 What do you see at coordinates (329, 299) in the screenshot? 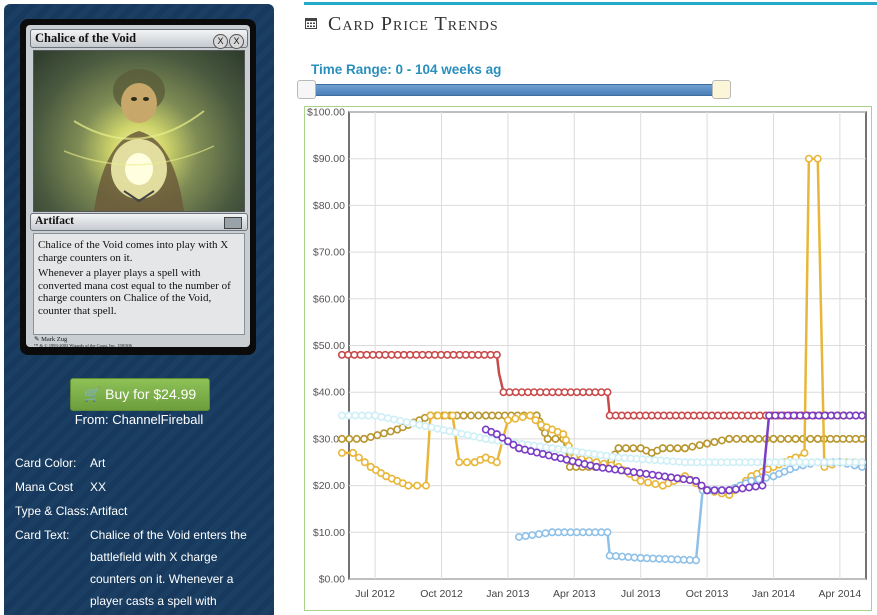
I see `y-tick-label: $60.00` at bounding box center [329, 299].